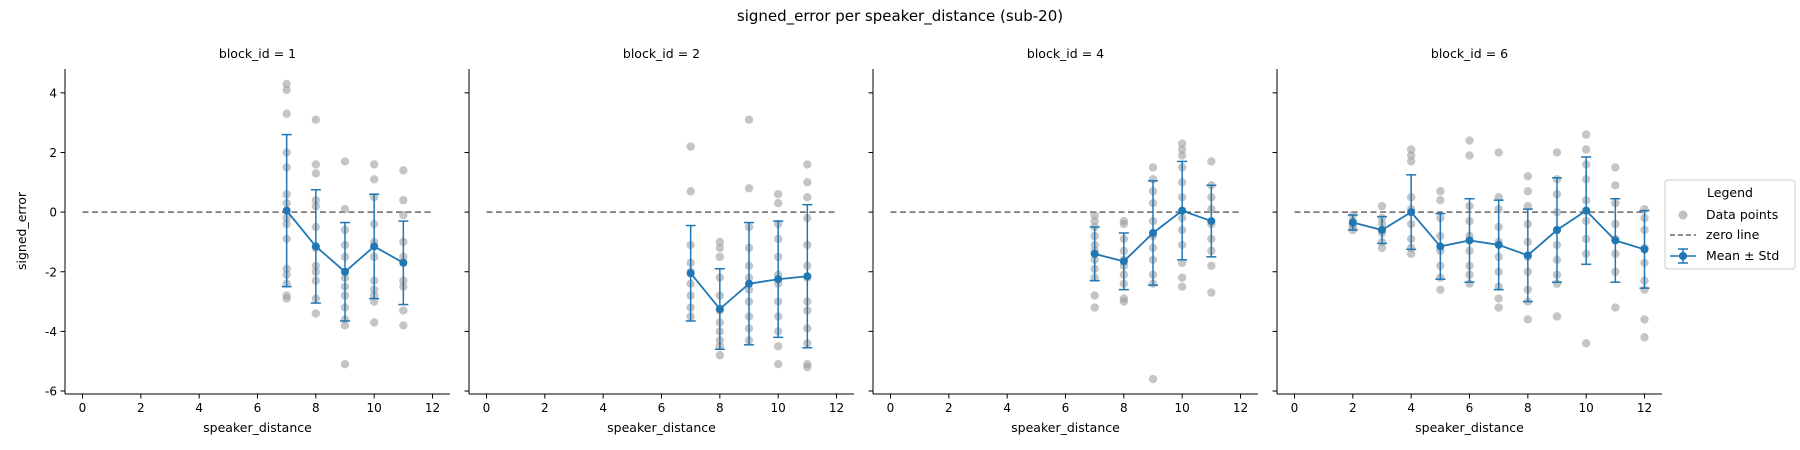  I want to click on legend-frame, so click(1730, 224).